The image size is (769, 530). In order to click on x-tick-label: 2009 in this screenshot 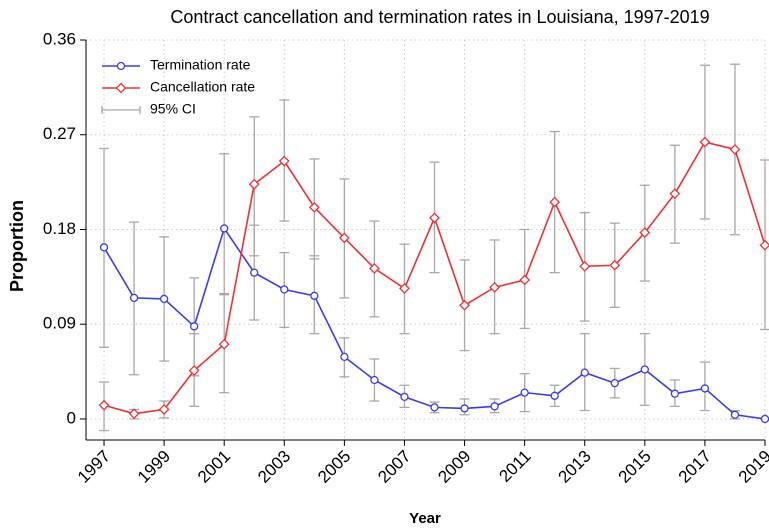, I will do `click(454, 467)`.